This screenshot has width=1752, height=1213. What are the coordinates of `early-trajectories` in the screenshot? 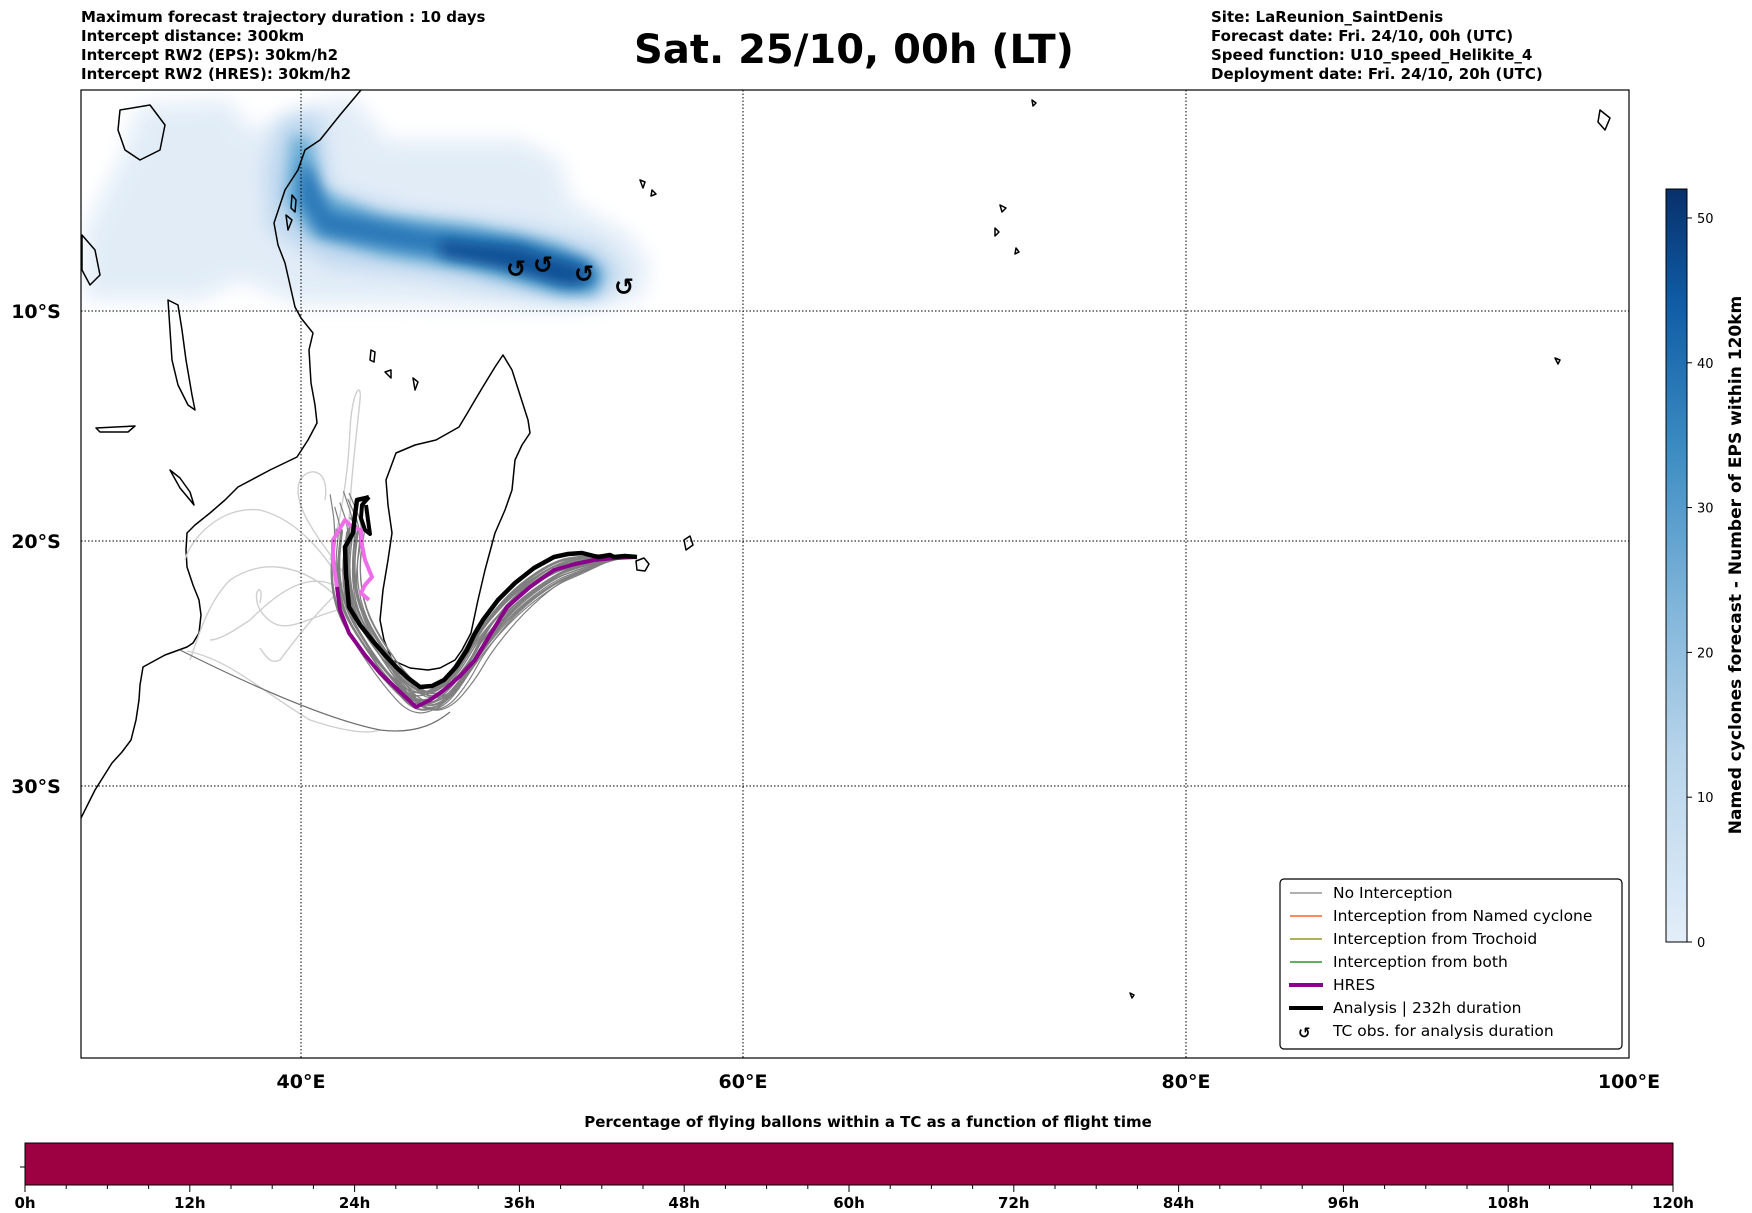 It's located at (282, 561).